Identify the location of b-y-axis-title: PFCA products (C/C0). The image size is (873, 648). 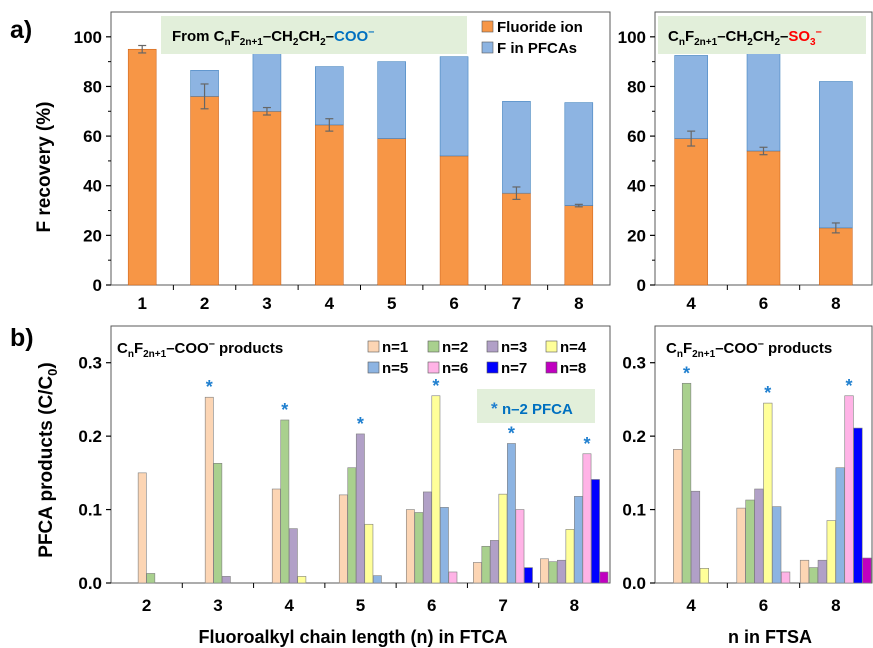
(48, 459).